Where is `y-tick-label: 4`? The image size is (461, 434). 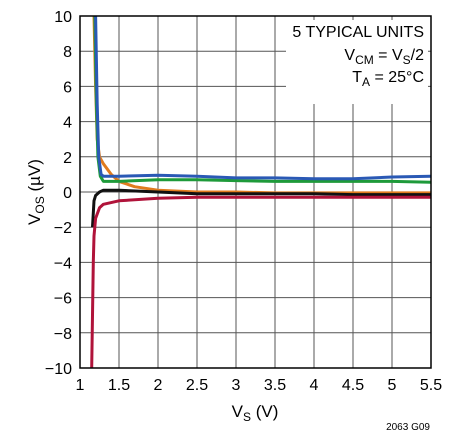 y-tick-label: 4 is located at coordinates (67, 123).